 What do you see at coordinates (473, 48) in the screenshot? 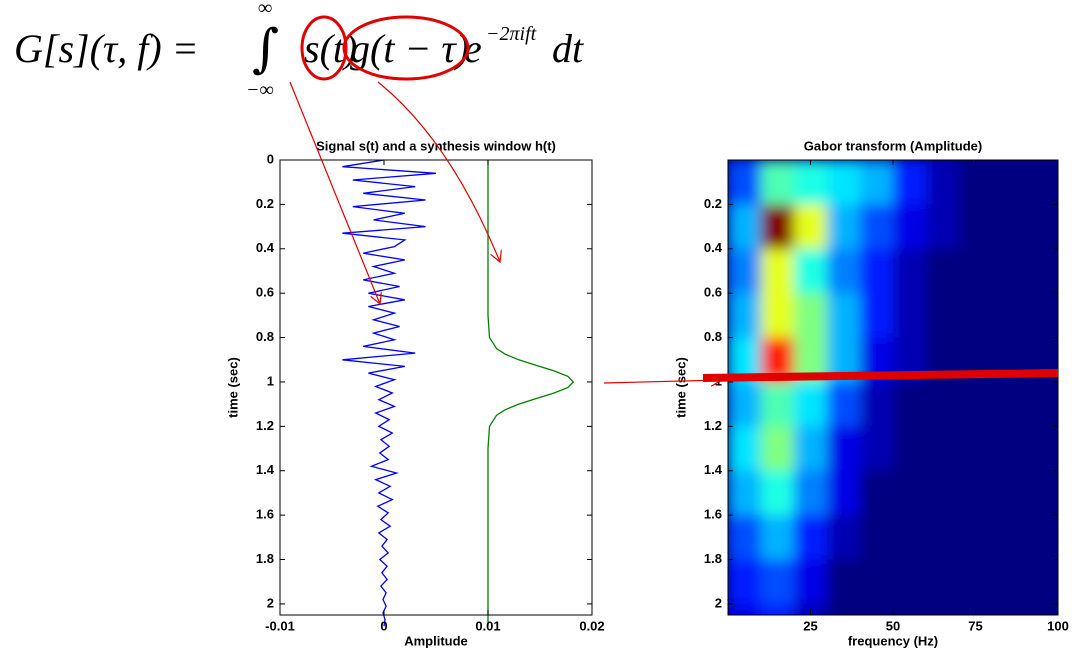
I see `formula-exp: e` at bounding box center [473, 48].